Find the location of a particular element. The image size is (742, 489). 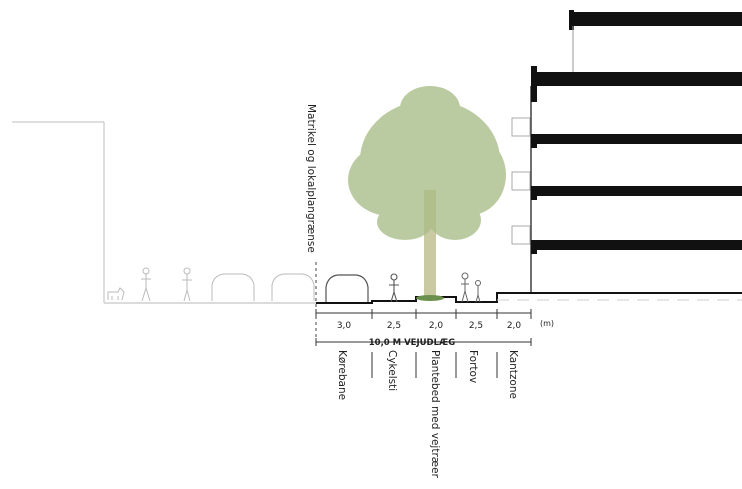

segment-width-2: 2,5 is located at coordinates (394, 326).